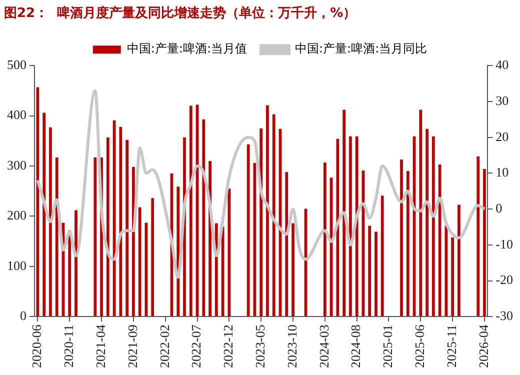  What do you see at coordinates (23, 316) in the screenshot?
I see `y-tick-label: 0` at bounding box center [23, 316].